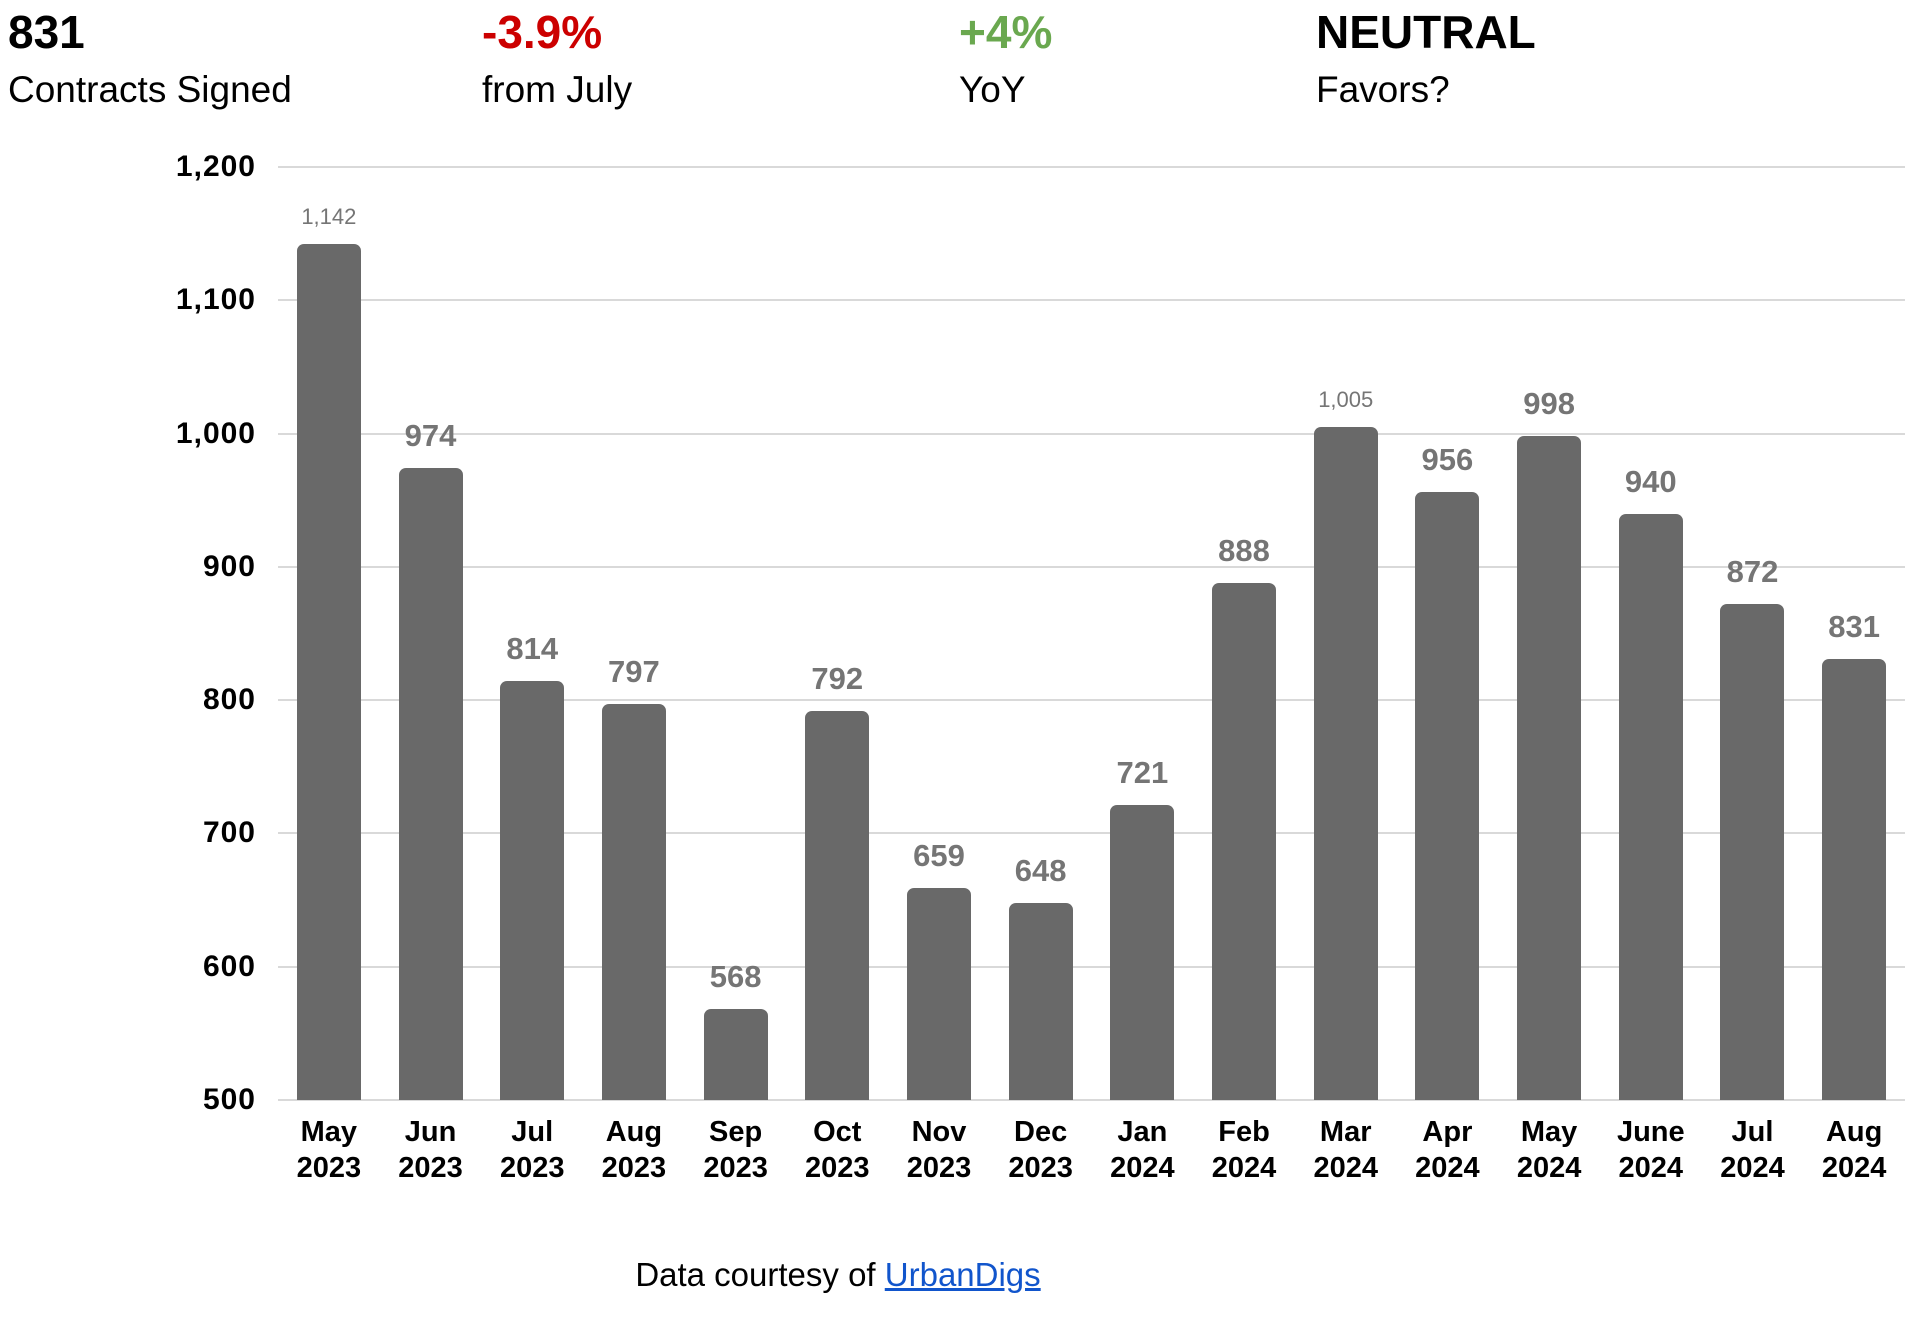 This screenshot has height=1322, width=1918. Describe the element at coordinates (1345, 1150) in the screenshot. I see `x-axis-label: Mar 2024` at that location.